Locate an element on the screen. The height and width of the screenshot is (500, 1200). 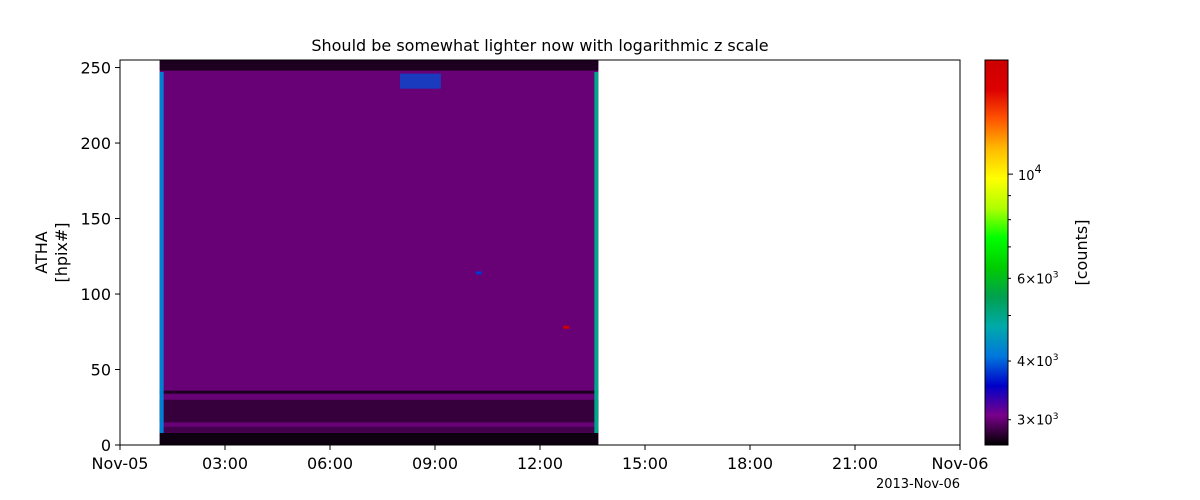
x-tick-label: 12:00 is located at coordinates (540, 463).